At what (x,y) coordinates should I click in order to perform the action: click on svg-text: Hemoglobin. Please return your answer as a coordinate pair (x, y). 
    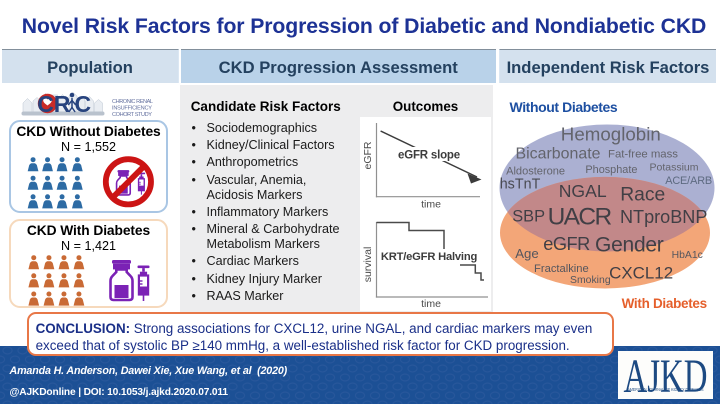
    Looking at the image, I should click on (611, 134).